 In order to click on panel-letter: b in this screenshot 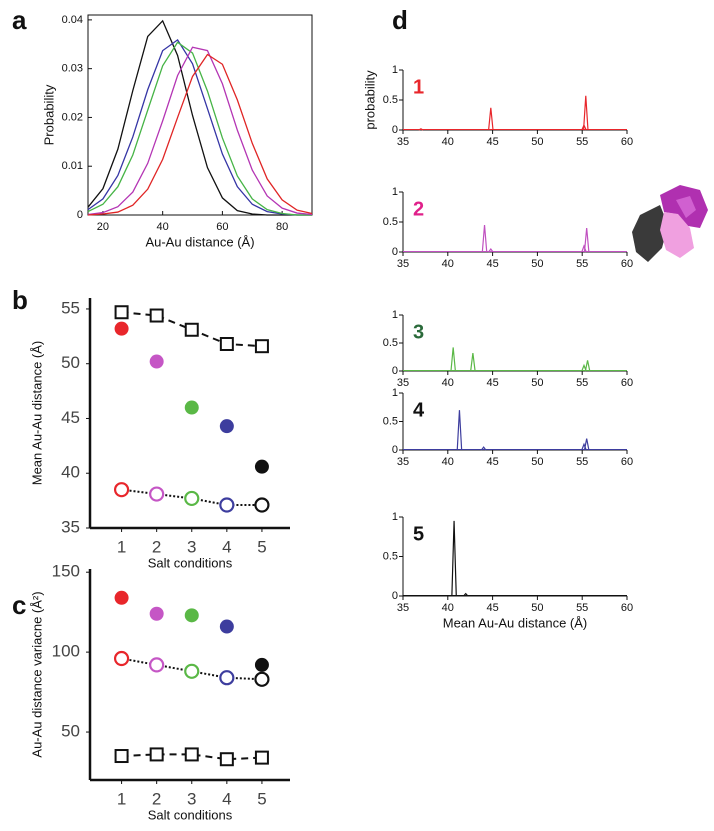, I will do `click(20, 300)`.